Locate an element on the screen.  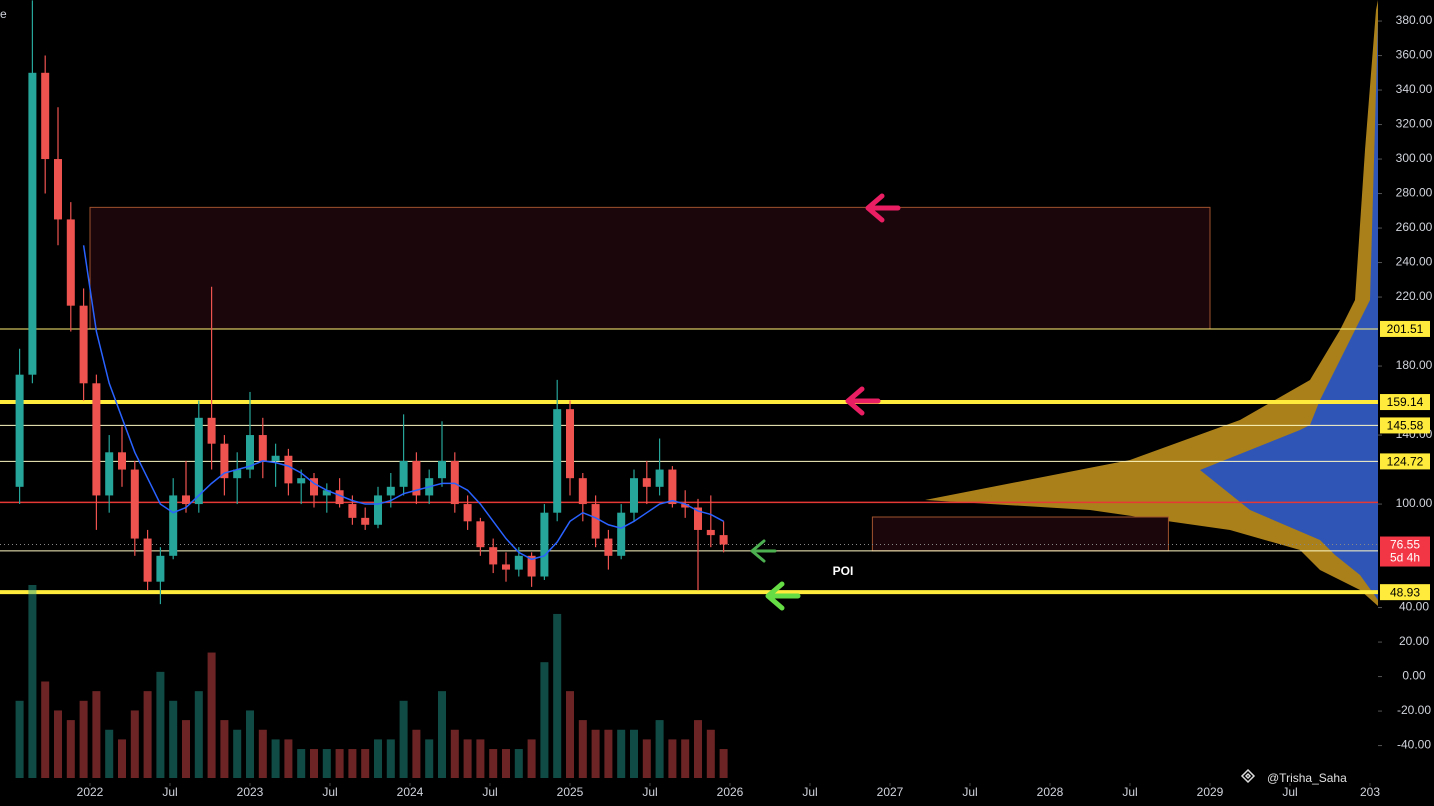
watermark-text: @Trisha_Saha is located at coordinates (1307, 778).